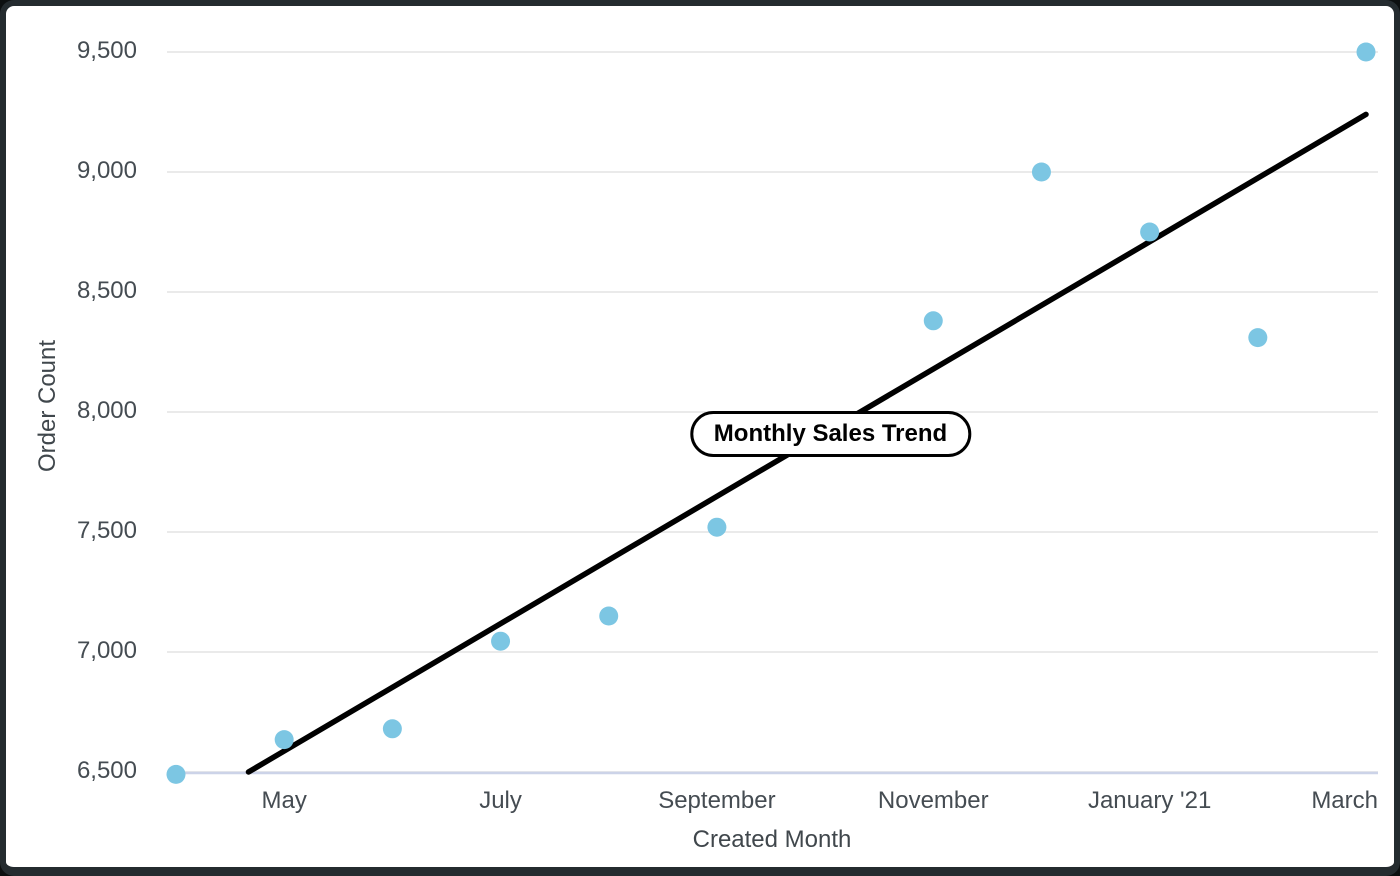  I want to click on y-tick-label: 6,500, so click(106, 770).